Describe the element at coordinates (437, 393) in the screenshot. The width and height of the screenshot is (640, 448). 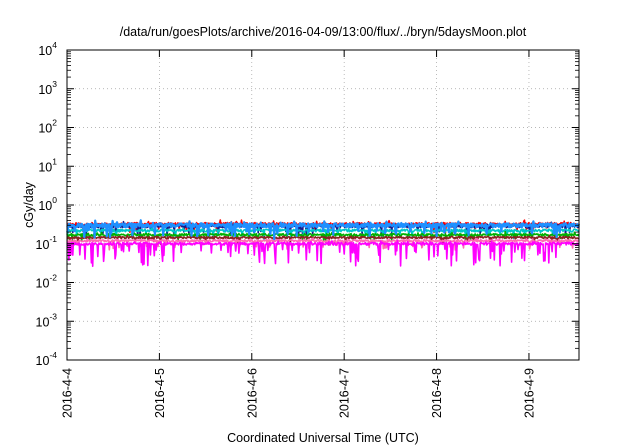
I see `x-tick-label: 2016-4-8` at that location.